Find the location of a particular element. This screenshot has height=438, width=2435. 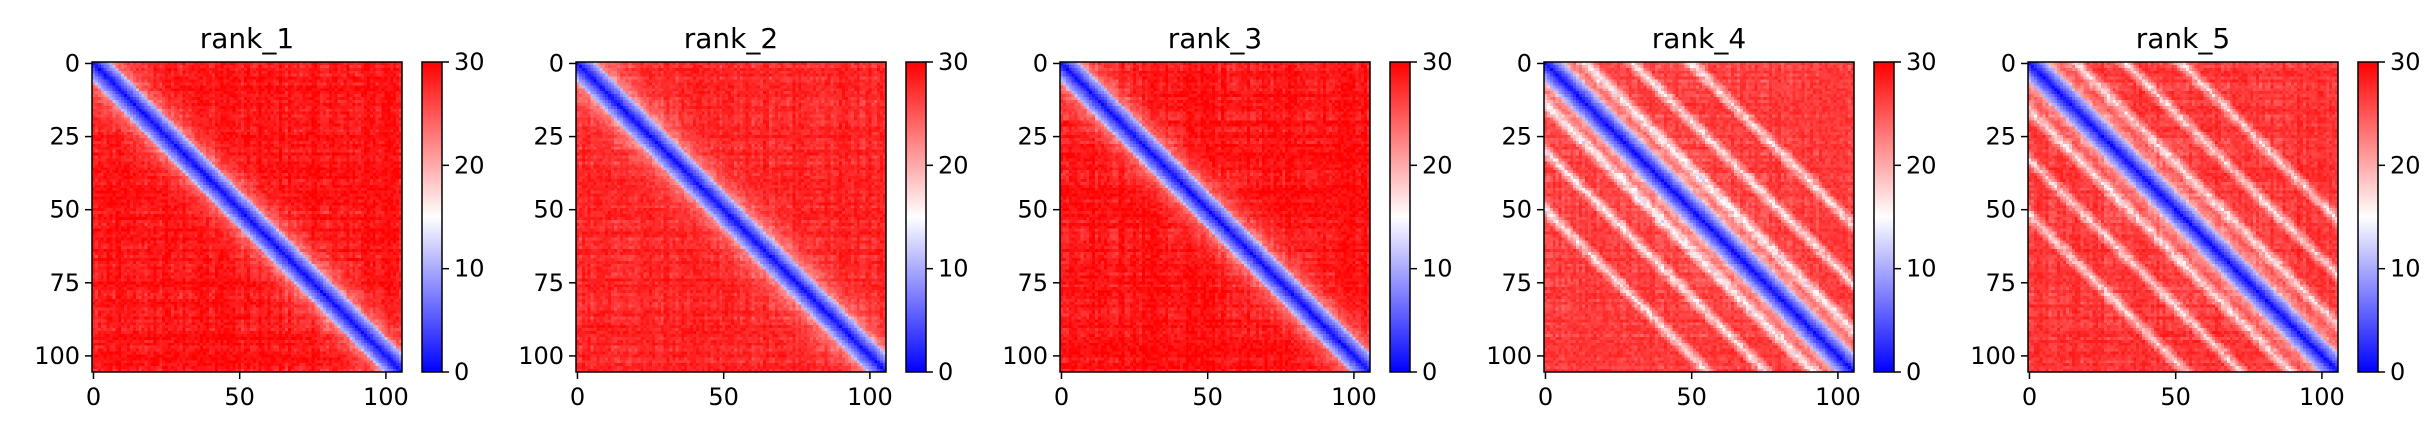

chart-title: rank_4 is located at coordinates (1699, 38).